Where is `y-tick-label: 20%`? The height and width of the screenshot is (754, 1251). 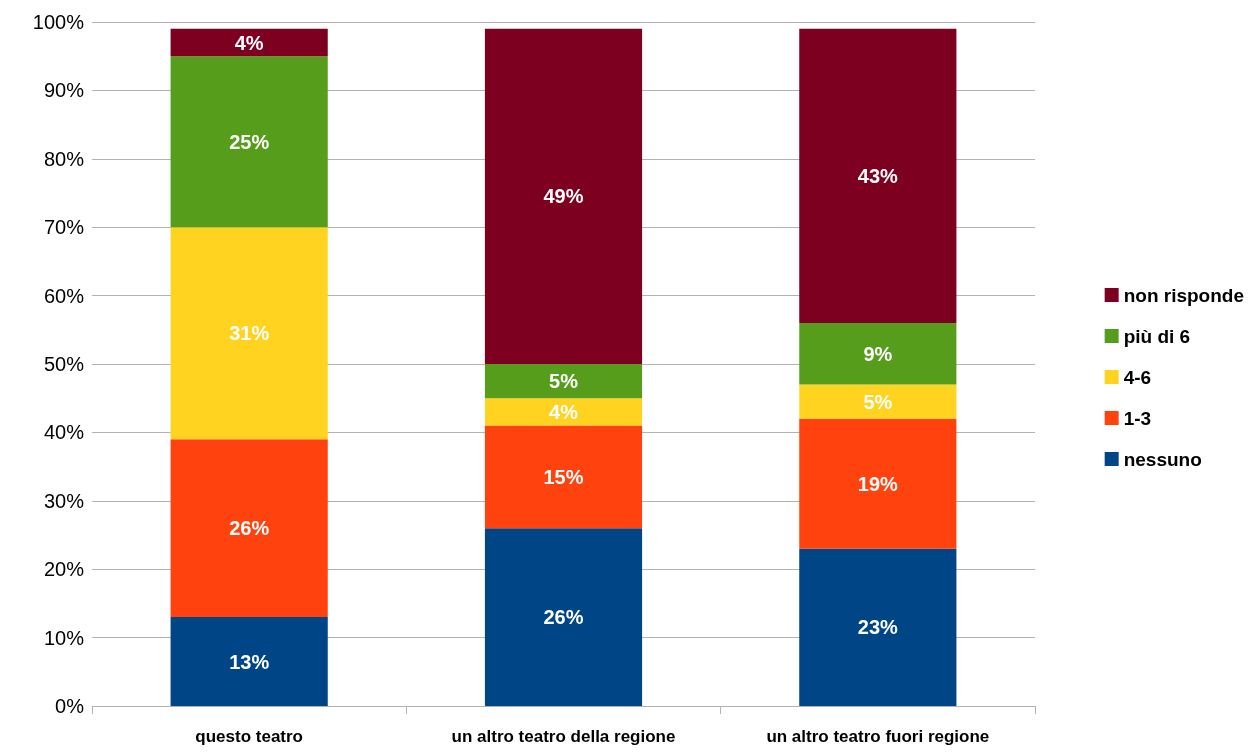
y-tick-label: 20% is located at coordinates (64, 569).